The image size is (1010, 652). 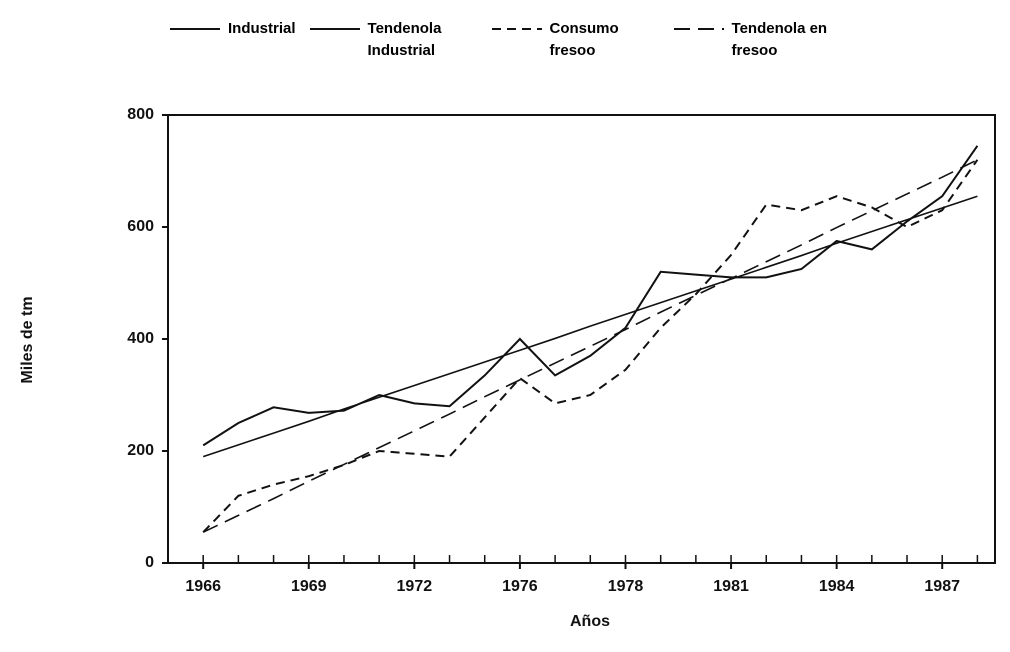 What do you see at coordinates (731, 586) in the screenshot?
I see `x-tick-label: 1981` at bounding box center [731, 586].